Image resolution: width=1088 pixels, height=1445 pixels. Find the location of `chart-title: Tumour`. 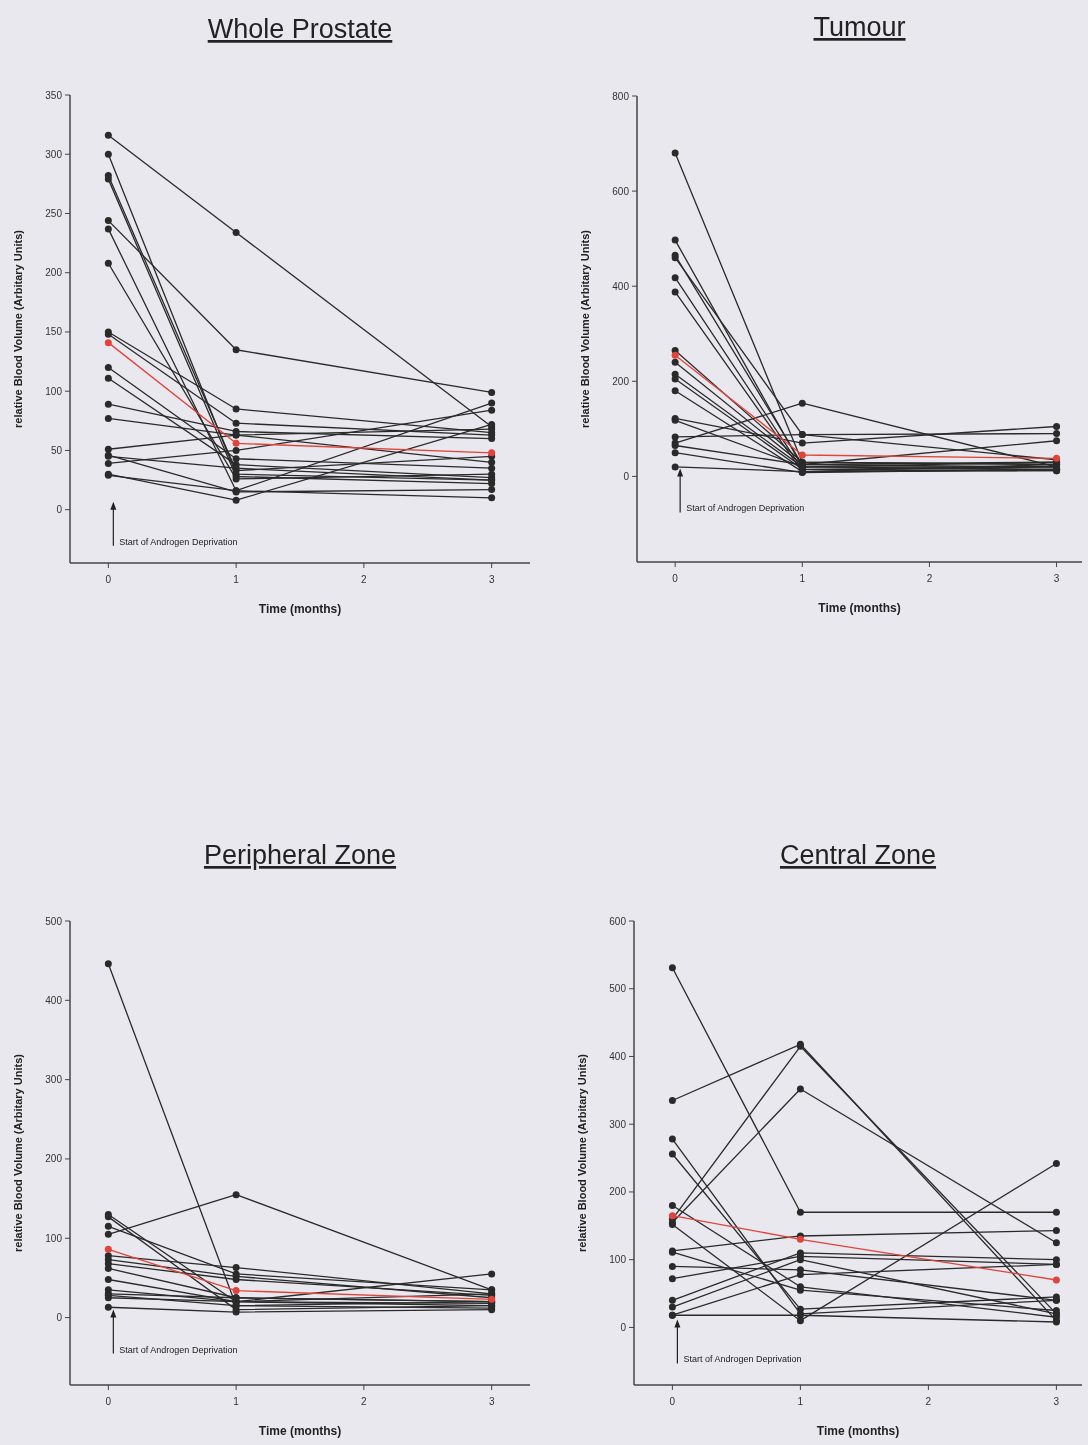

chart-title: Tumour is located at coordinates (859, 27).